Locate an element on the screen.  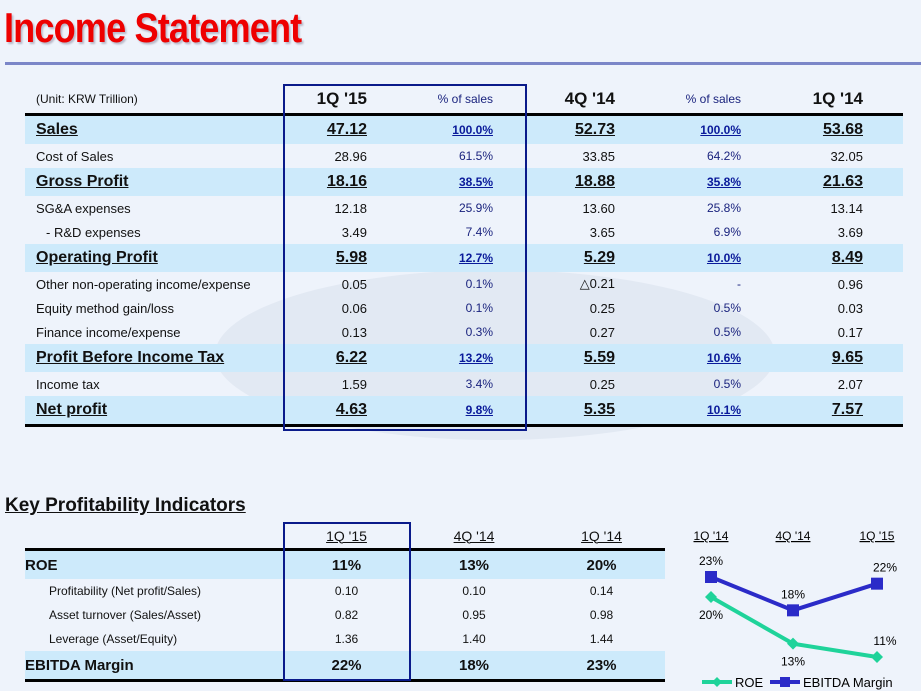
data-label: 22% is located at coordinates (885, 568).